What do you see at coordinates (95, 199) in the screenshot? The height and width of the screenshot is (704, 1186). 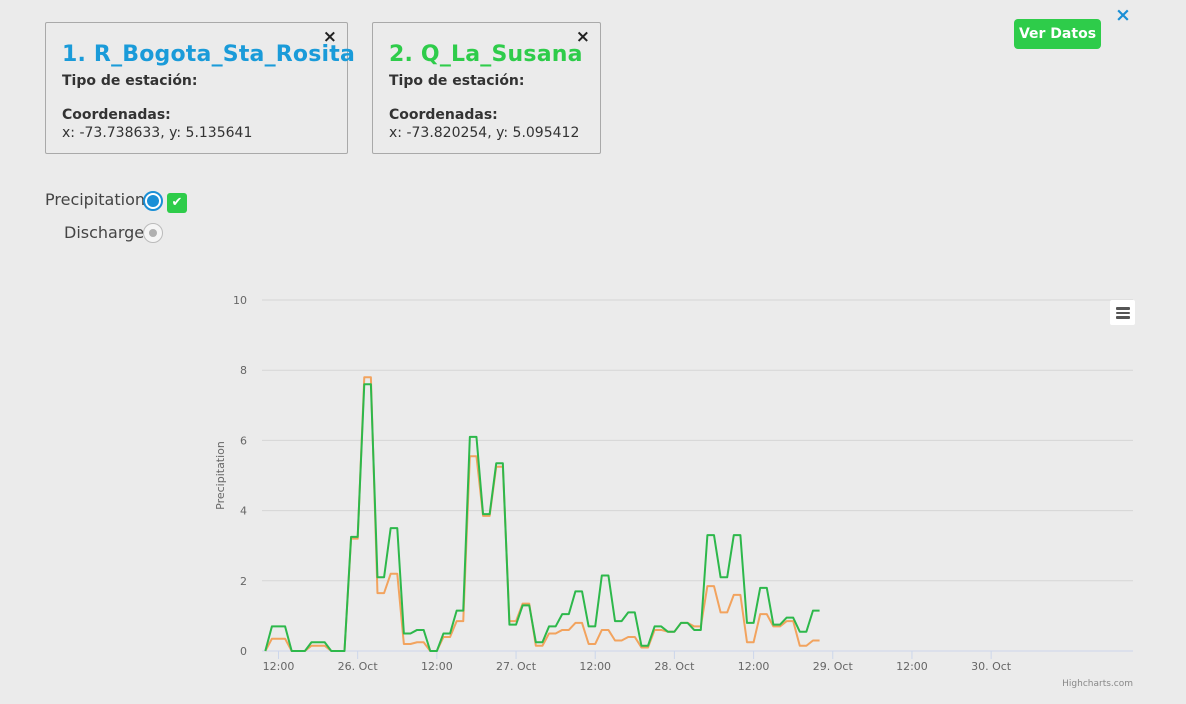 I see `precipitation-label: Precipitation` at bounding box center [95, 199].